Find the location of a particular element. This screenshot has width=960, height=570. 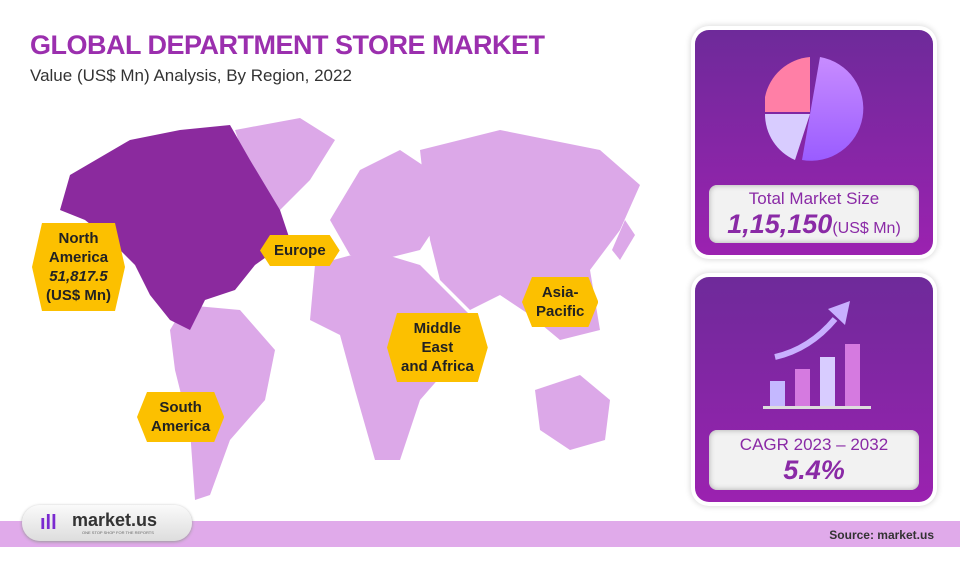

market-size-value: 1,15,150 is located at coordinates (780, 224).